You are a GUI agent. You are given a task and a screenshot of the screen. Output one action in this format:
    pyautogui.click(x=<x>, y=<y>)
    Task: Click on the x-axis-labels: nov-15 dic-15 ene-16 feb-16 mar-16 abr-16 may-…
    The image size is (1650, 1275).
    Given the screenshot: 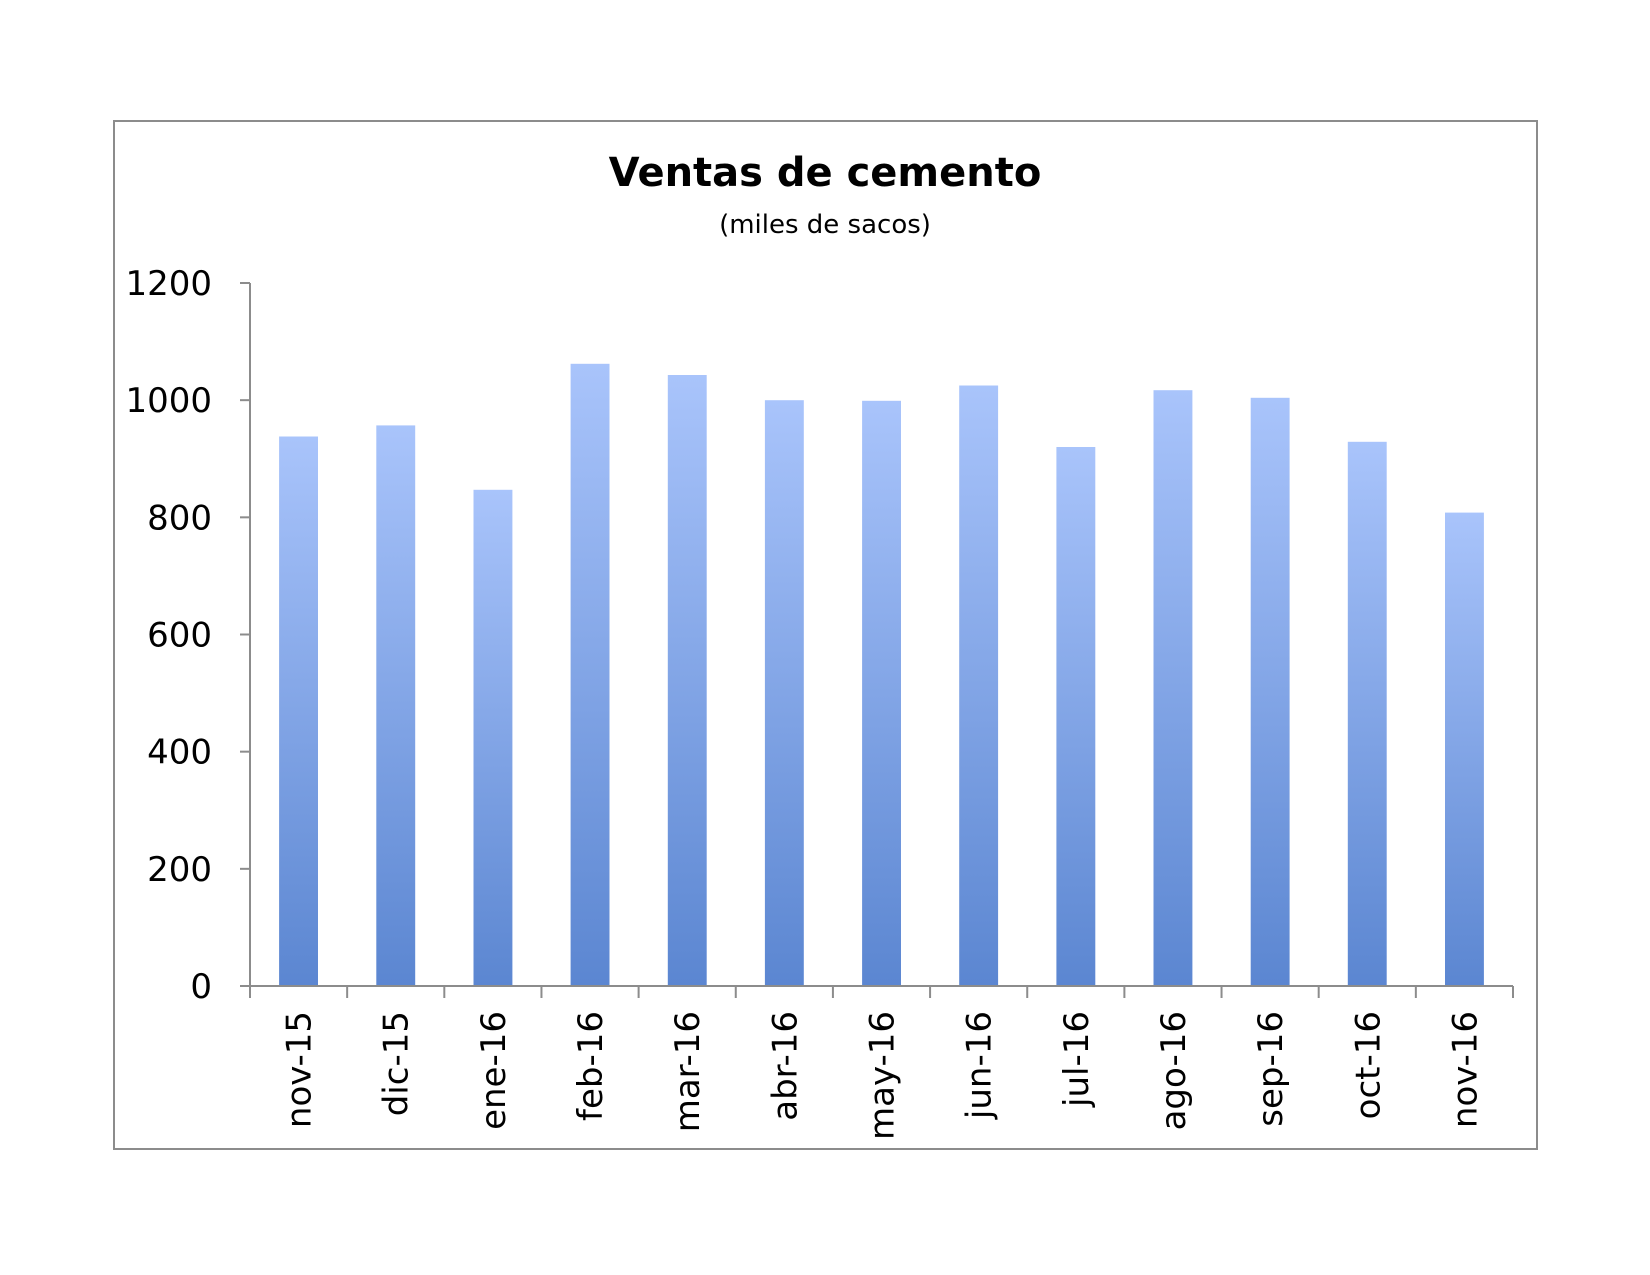 What is the action you would take?
    pyautogui.click(x=883, y=1075)
    